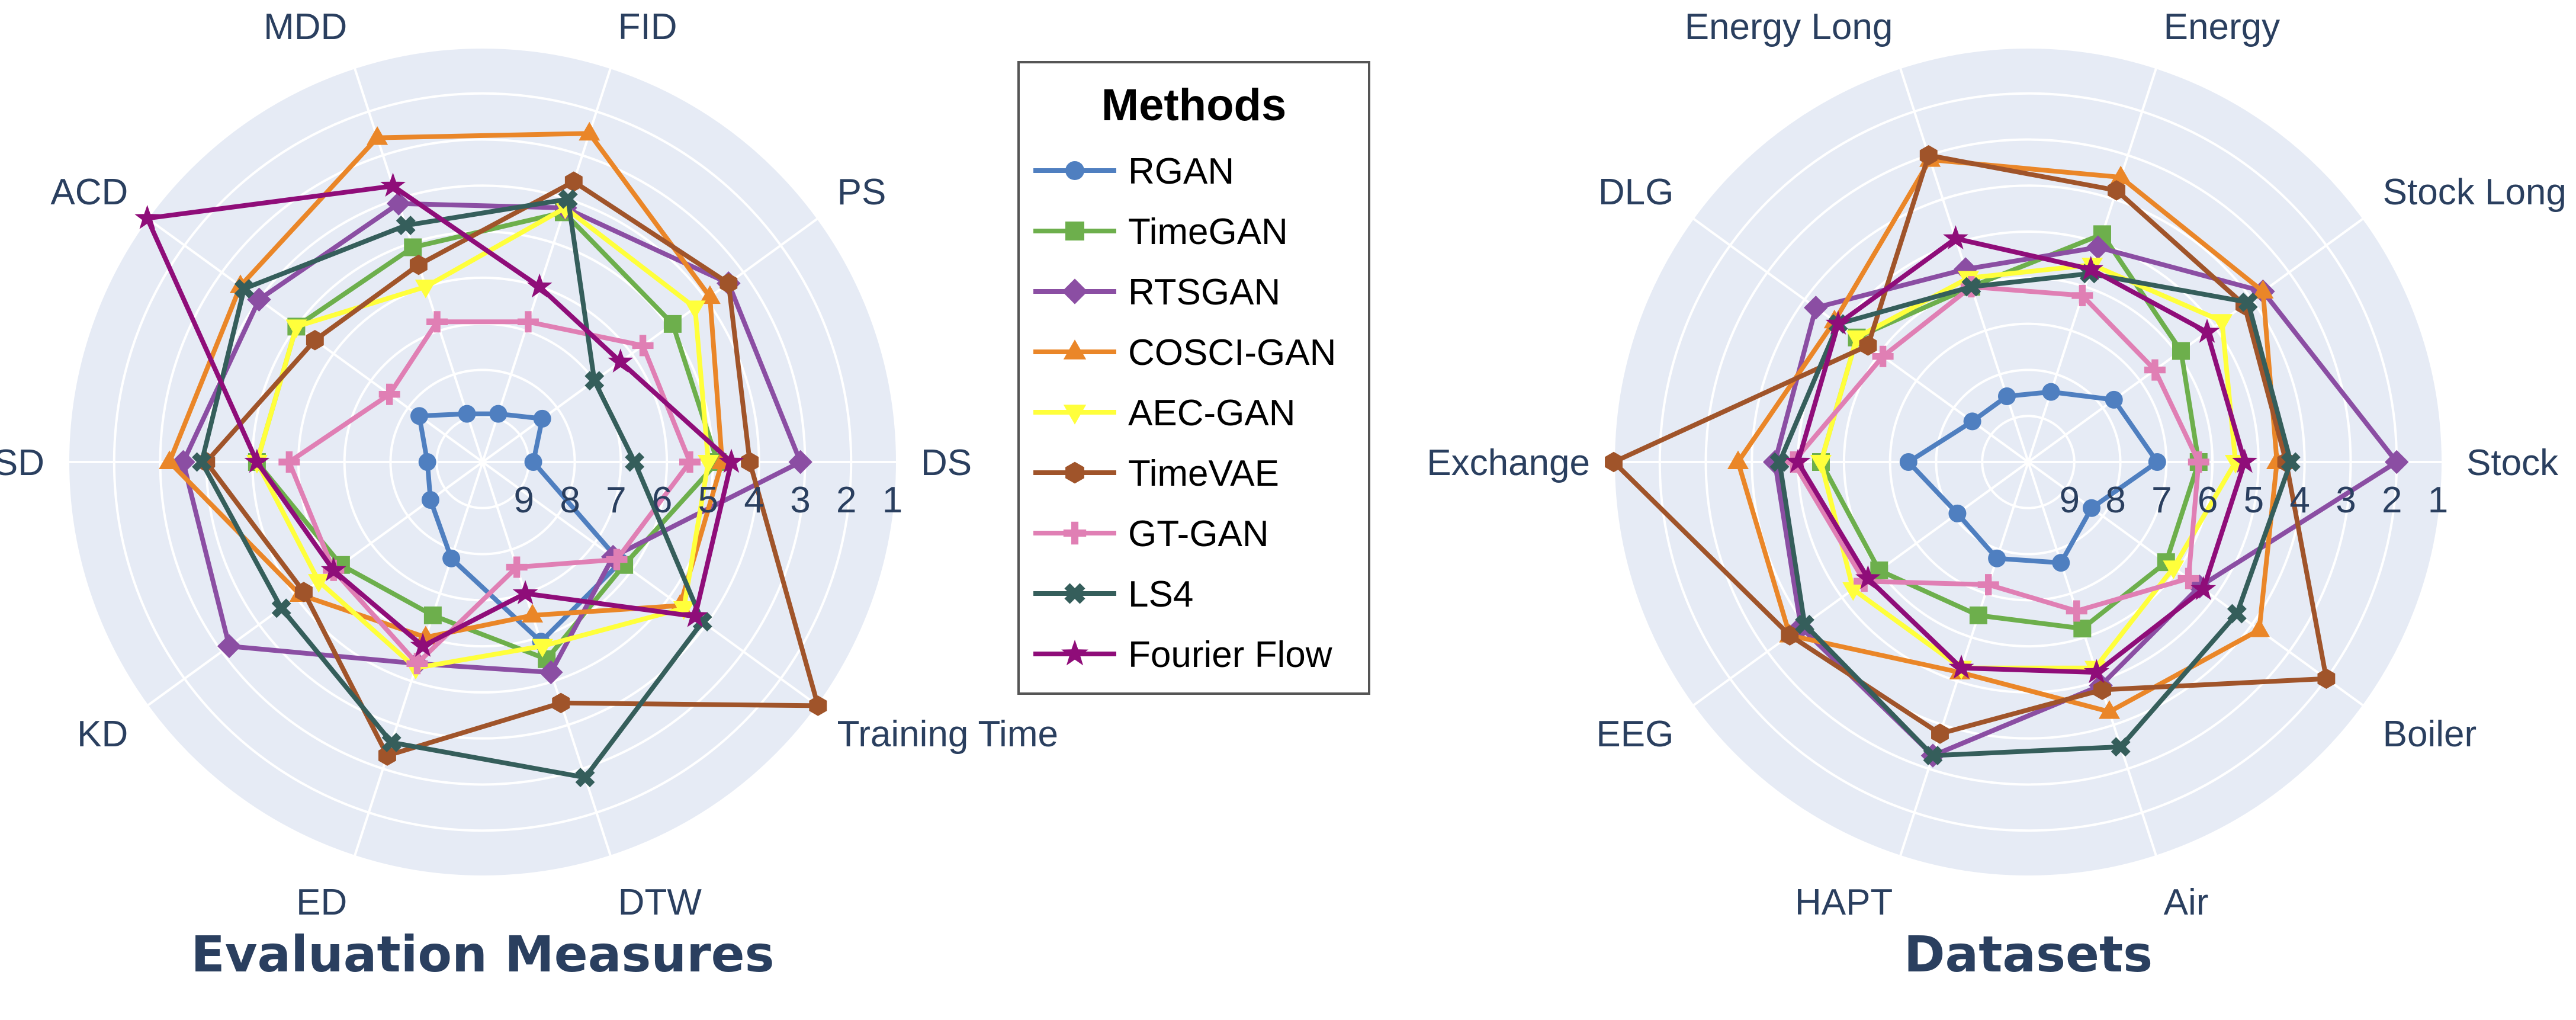 Image resolution: width=2576 pixels, height=1020 pixels. What do you see at coordinates (289, 462) in the screenshot?
I see `data-point-gt-gan-sd` at bounding box center [289, 462].